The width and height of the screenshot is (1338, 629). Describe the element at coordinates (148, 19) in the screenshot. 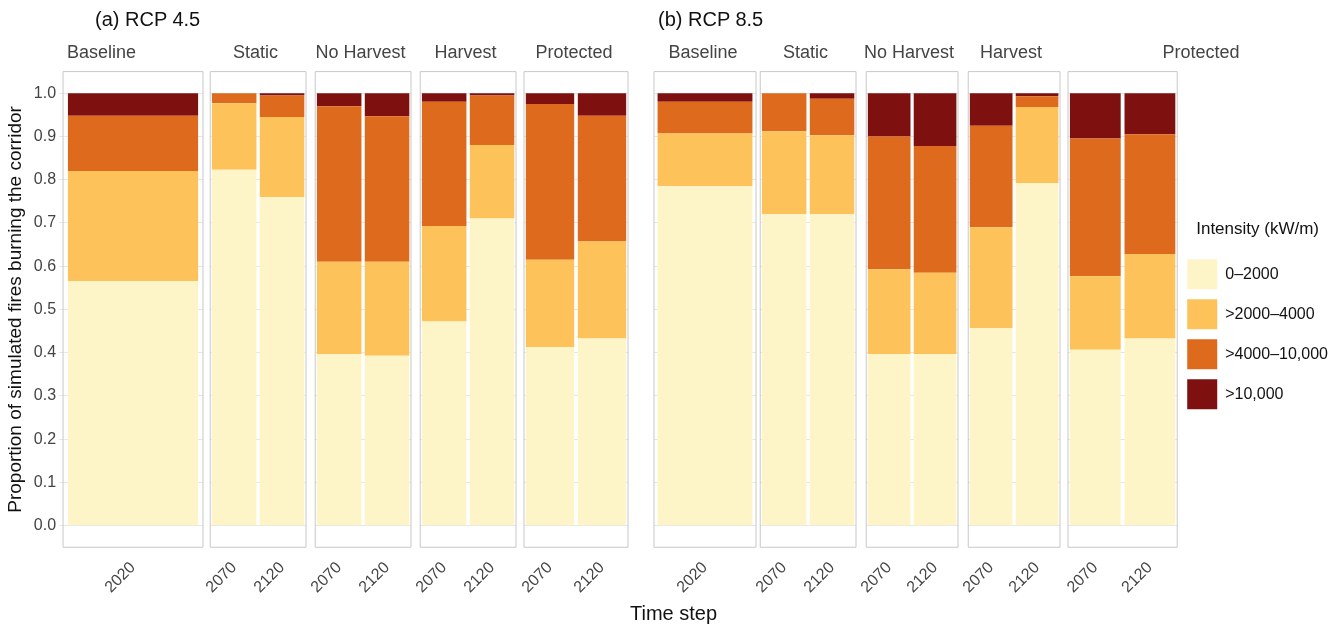

I see `text: (a) RCP 4.5` at that location.